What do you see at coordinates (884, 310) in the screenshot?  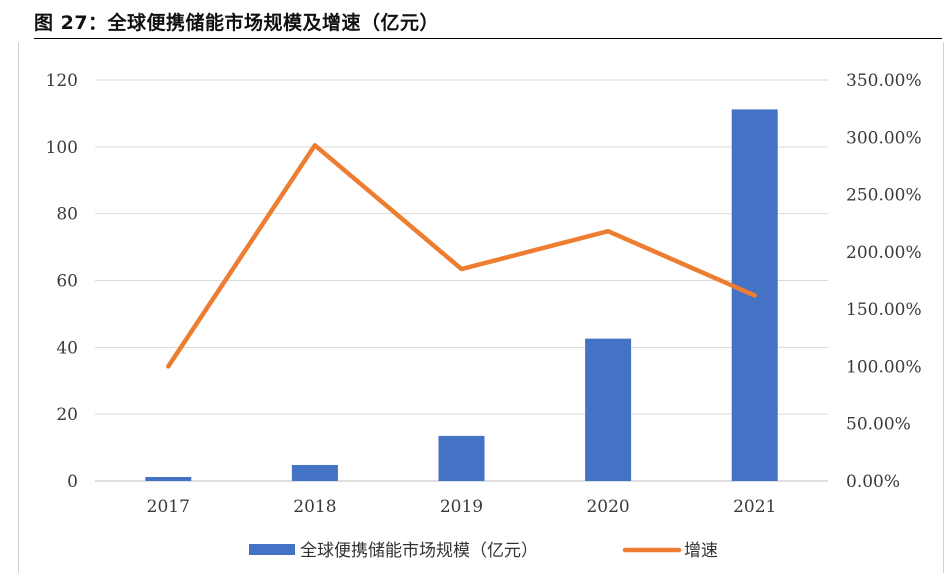 I see `right-axis-tick-label: 150.00%` at bounding box center [884, 310].